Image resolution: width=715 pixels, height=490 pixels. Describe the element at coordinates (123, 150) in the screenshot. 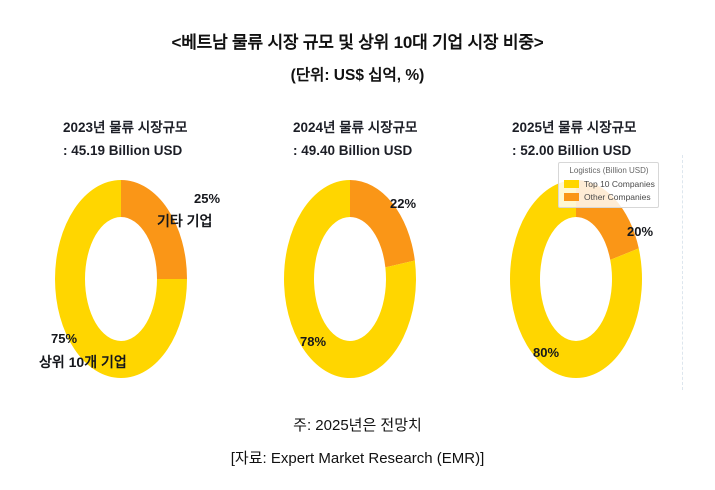

I see `chart-title-2023-value: : 45.19 Billion USD` at that location.